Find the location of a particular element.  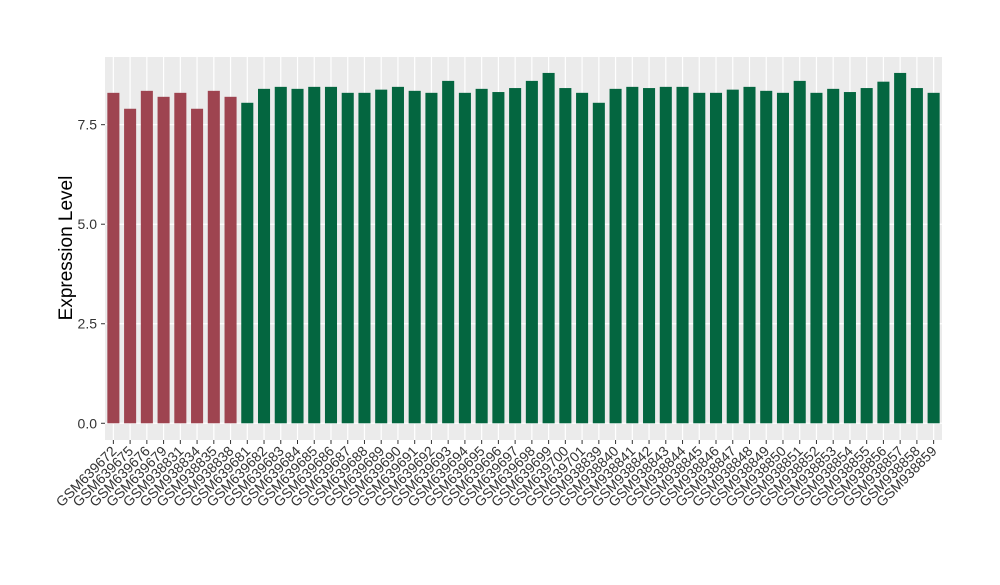

y-axis-label: Expression Level is located at coordinates (66, 248).